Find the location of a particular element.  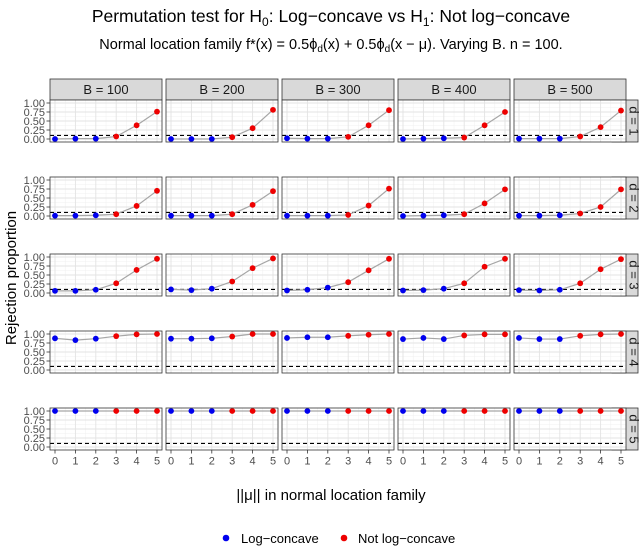

facet-strip-col-label: B = 300 is located at coordinates (337, 89).